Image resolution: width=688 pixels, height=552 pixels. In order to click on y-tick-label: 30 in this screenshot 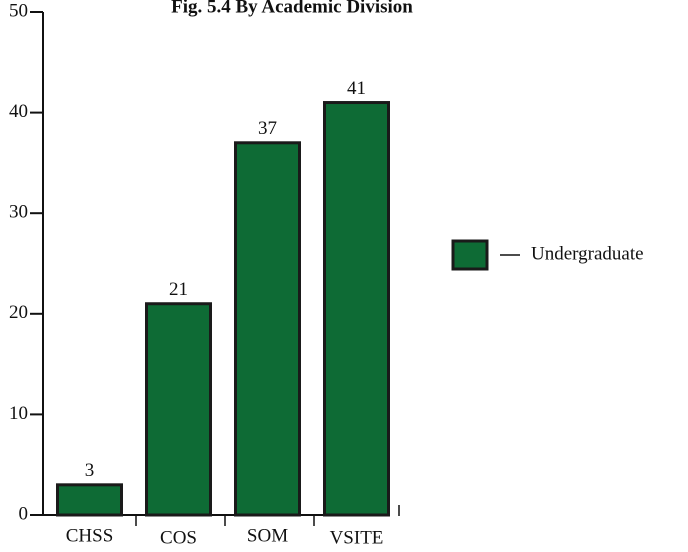, I will do `click(18, 212)`.